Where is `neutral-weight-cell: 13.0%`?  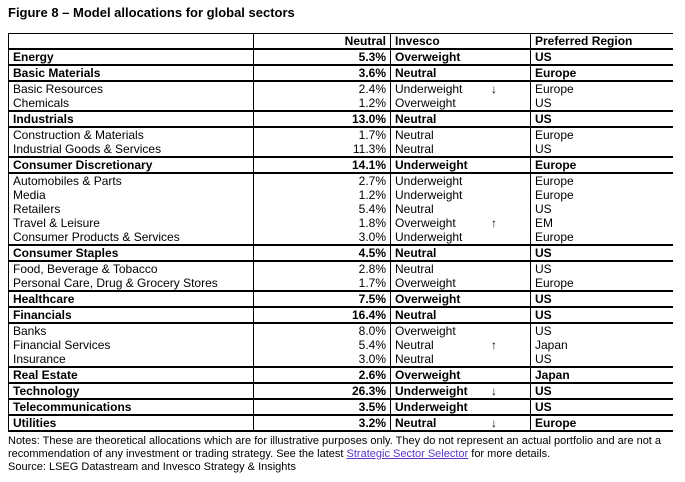 neutral-weight-cell: 13.0% is located at coordinates (322, 119).